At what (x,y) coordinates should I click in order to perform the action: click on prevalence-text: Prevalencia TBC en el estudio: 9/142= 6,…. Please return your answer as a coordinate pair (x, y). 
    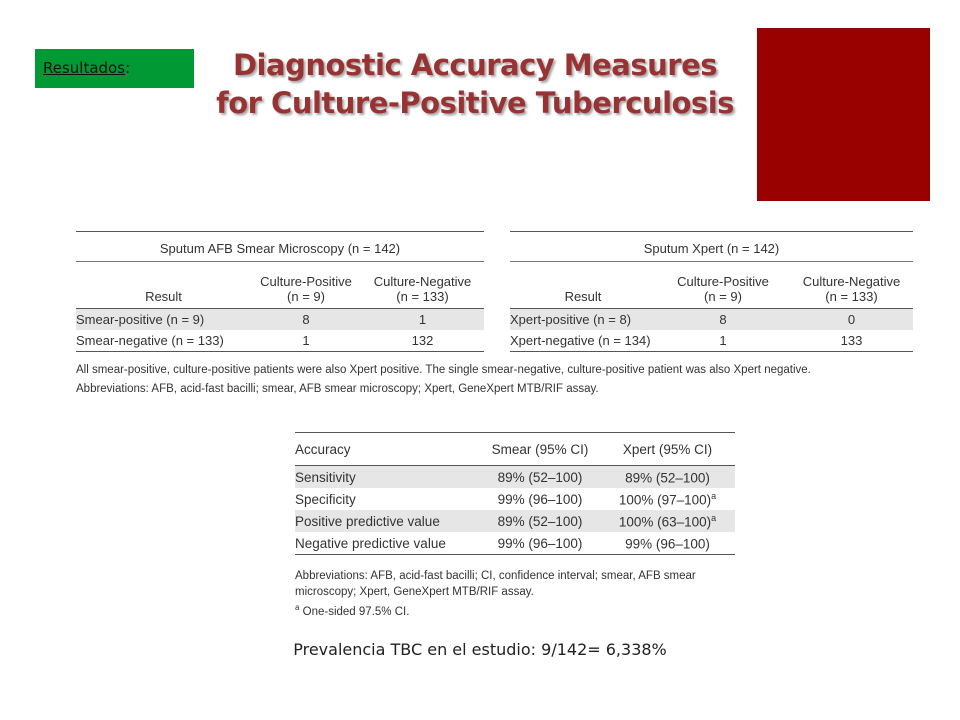
    Looking at the image, I should click on (480, 649).